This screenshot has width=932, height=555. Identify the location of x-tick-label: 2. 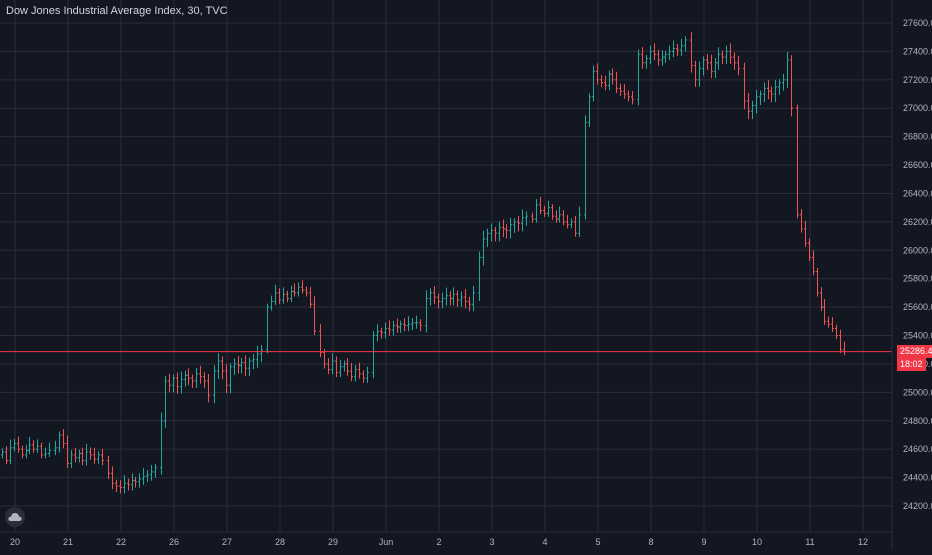
(438, 542).